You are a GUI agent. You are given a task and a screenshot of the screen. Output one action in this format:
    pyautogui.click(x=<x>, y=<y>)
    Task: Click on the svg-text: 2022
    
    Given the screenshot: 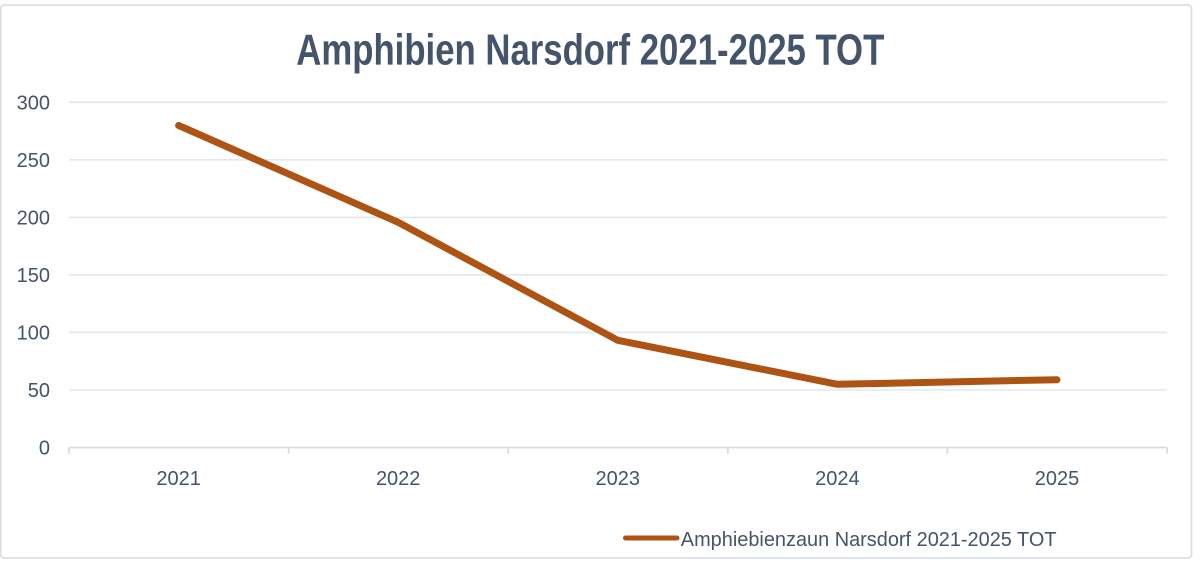 What is the action you would take?
    pyautogui.click(x=398, y=479)
    